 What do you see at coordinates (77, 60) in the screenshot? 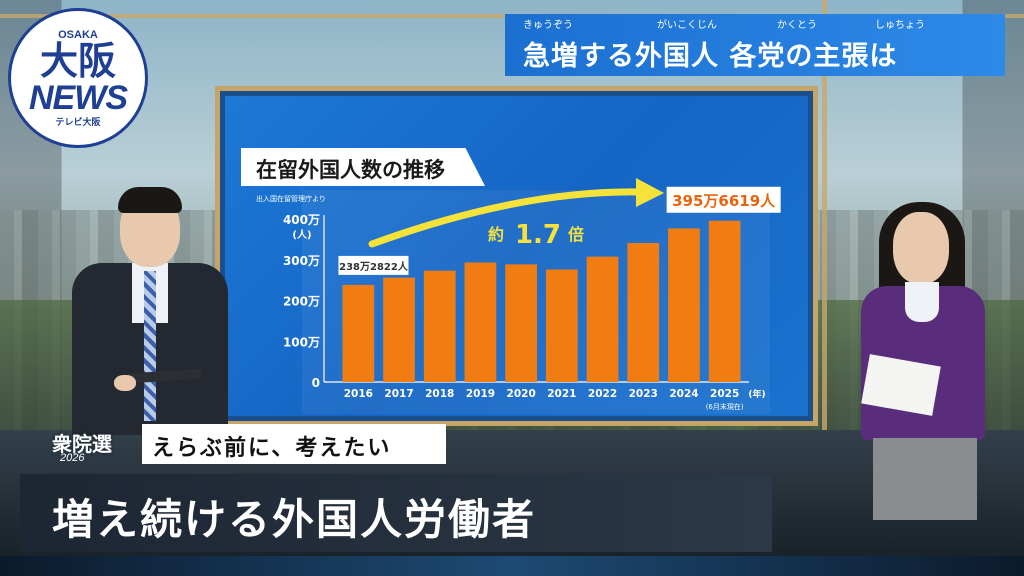
I see `logo-kanji: 大阪` at bounding box center [77, 60].